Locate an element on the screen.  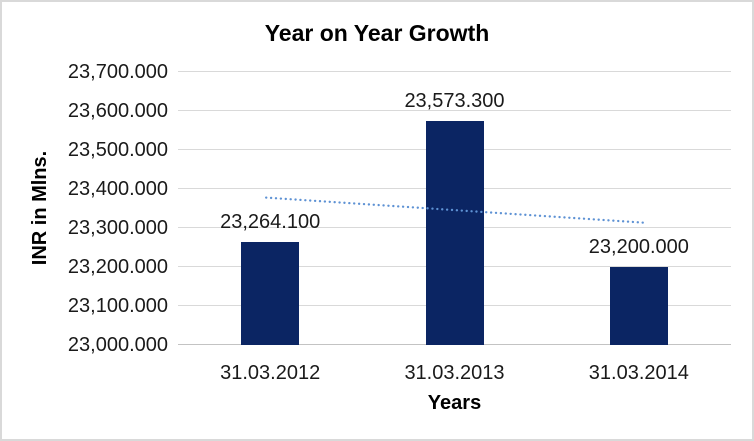
trendline is located at coordinates (454, 210).